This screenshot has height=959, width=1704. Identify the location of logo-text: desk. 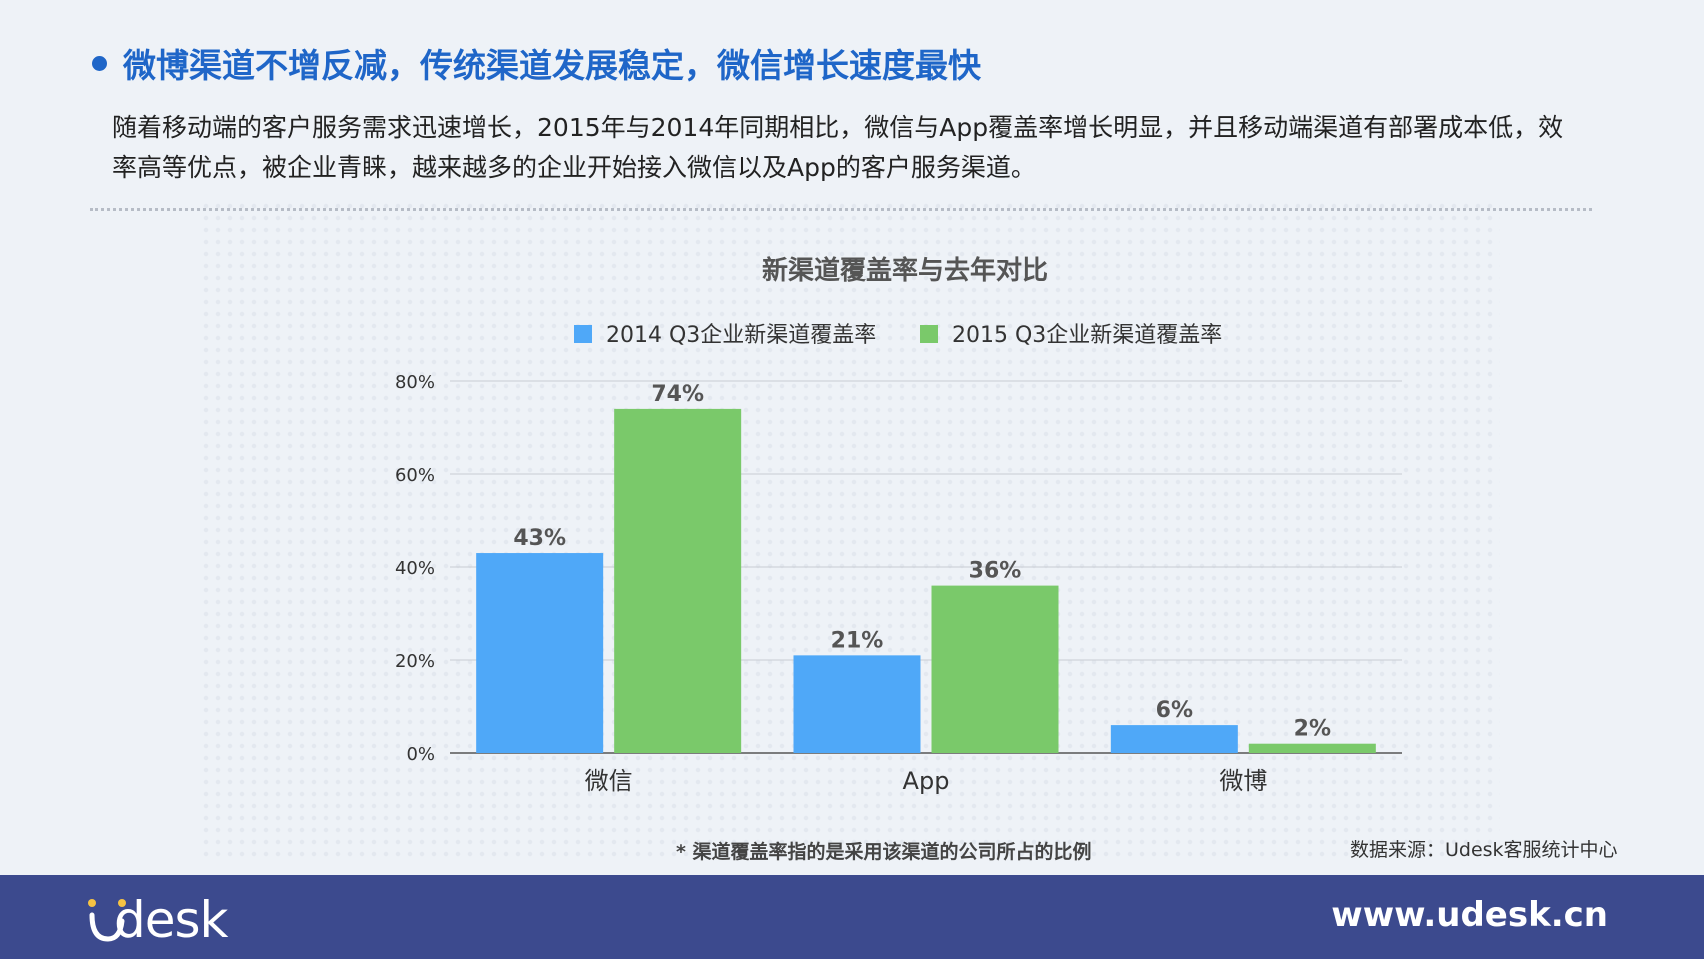
(171, 920).